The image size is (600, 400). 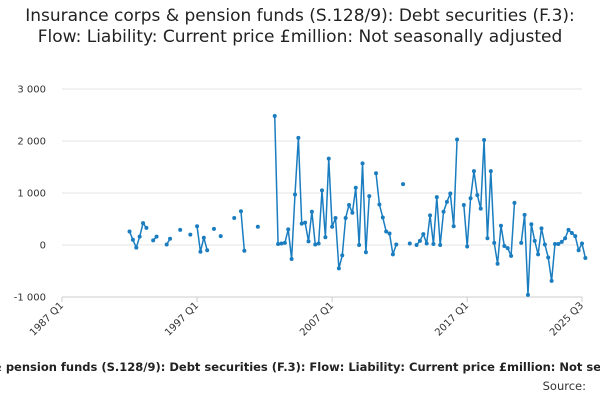 I want to click on y-tick-label: 2 000, so click(x=31, y=142).